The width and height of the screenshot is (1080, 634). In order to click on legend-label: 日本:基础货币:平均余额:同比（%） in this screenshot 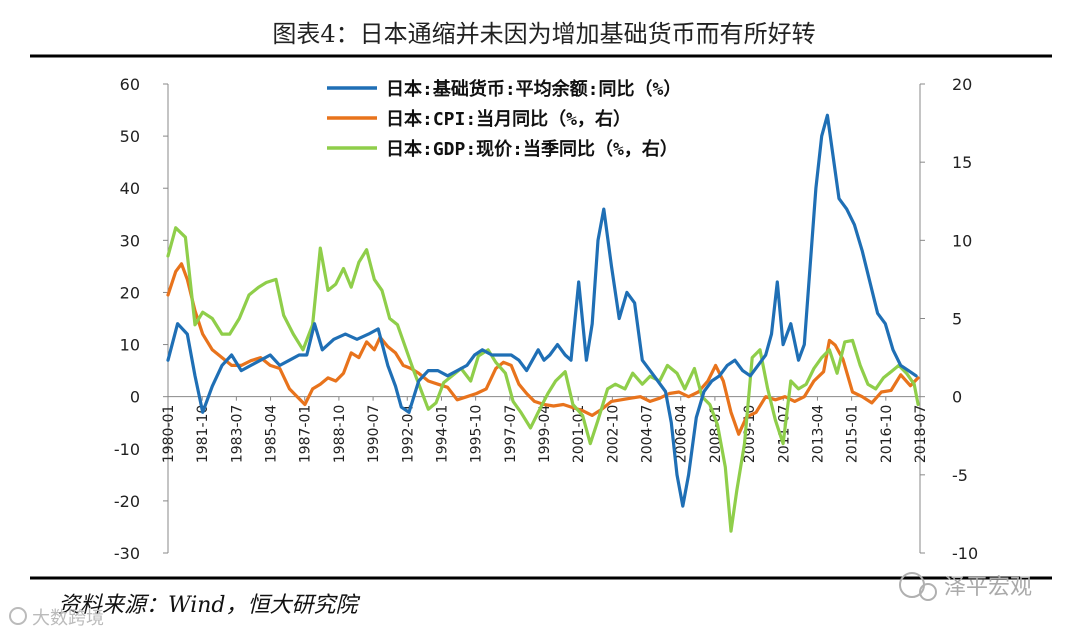, I will do `click(533, 89)`.